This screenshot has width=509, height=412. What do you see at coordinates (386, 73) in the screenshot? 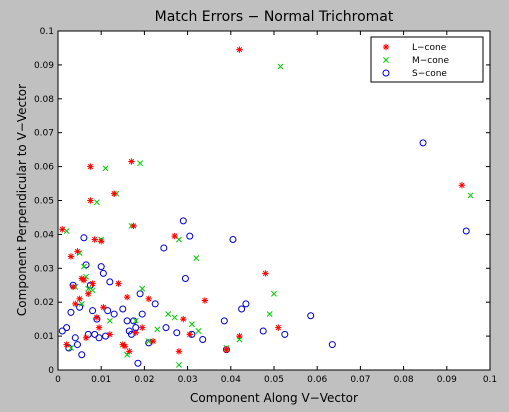
I see `legend-marker-s-cone` at bounding box center [386, 73].